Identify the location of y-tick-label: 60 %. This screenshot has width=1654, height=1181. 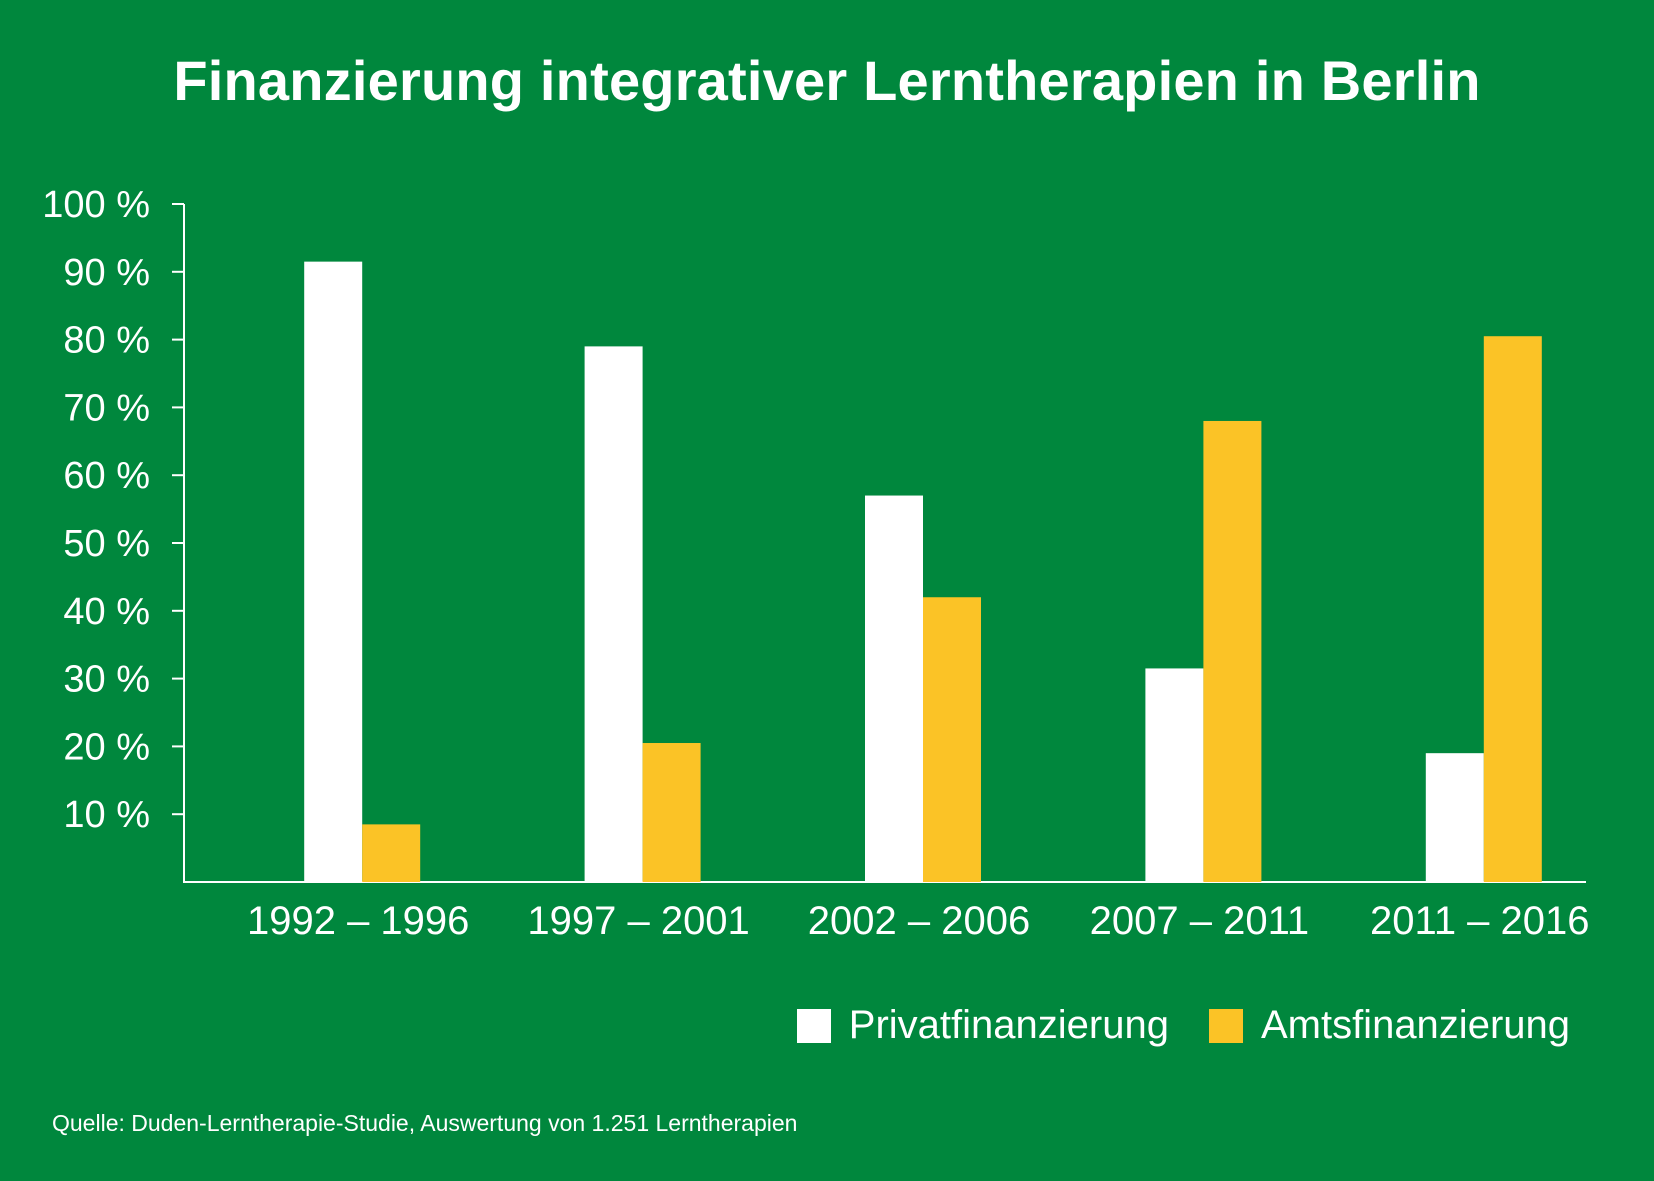
(106, 476).